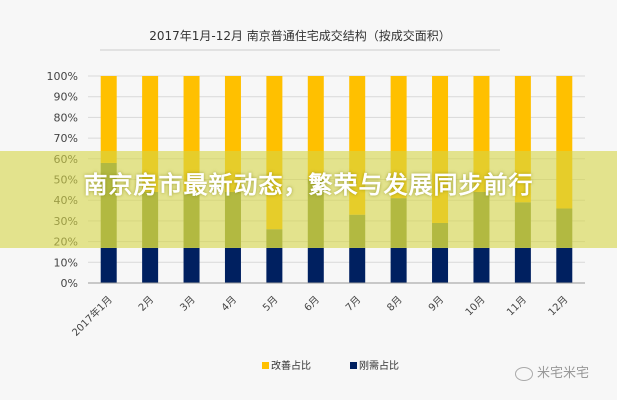  I want to click on chart-title: 2017年1月-12月 南京普通住宅成交结构（按成交面积）, so click(300, 35).